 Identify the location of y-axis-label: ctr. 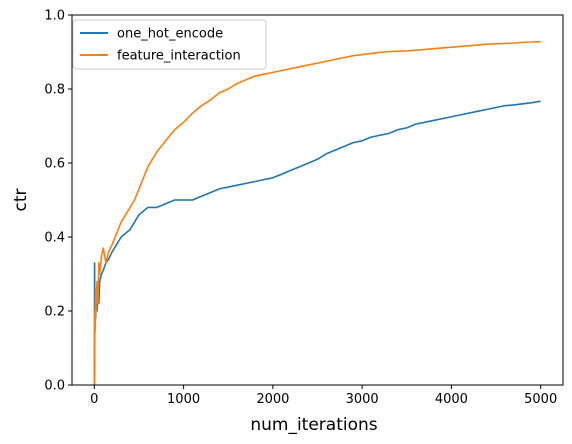
(21, 199).